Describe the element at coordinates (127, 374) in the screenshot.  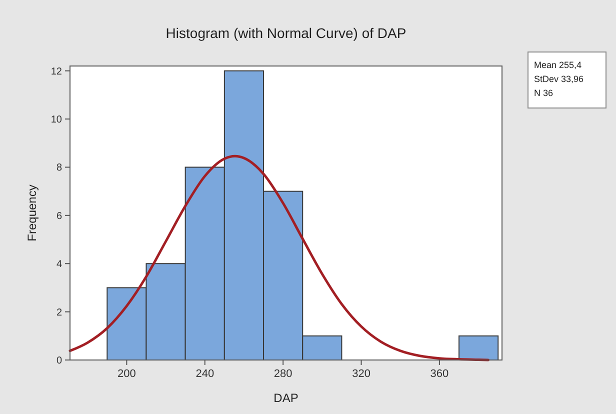
I see `x-tick-label: 200` at that location.